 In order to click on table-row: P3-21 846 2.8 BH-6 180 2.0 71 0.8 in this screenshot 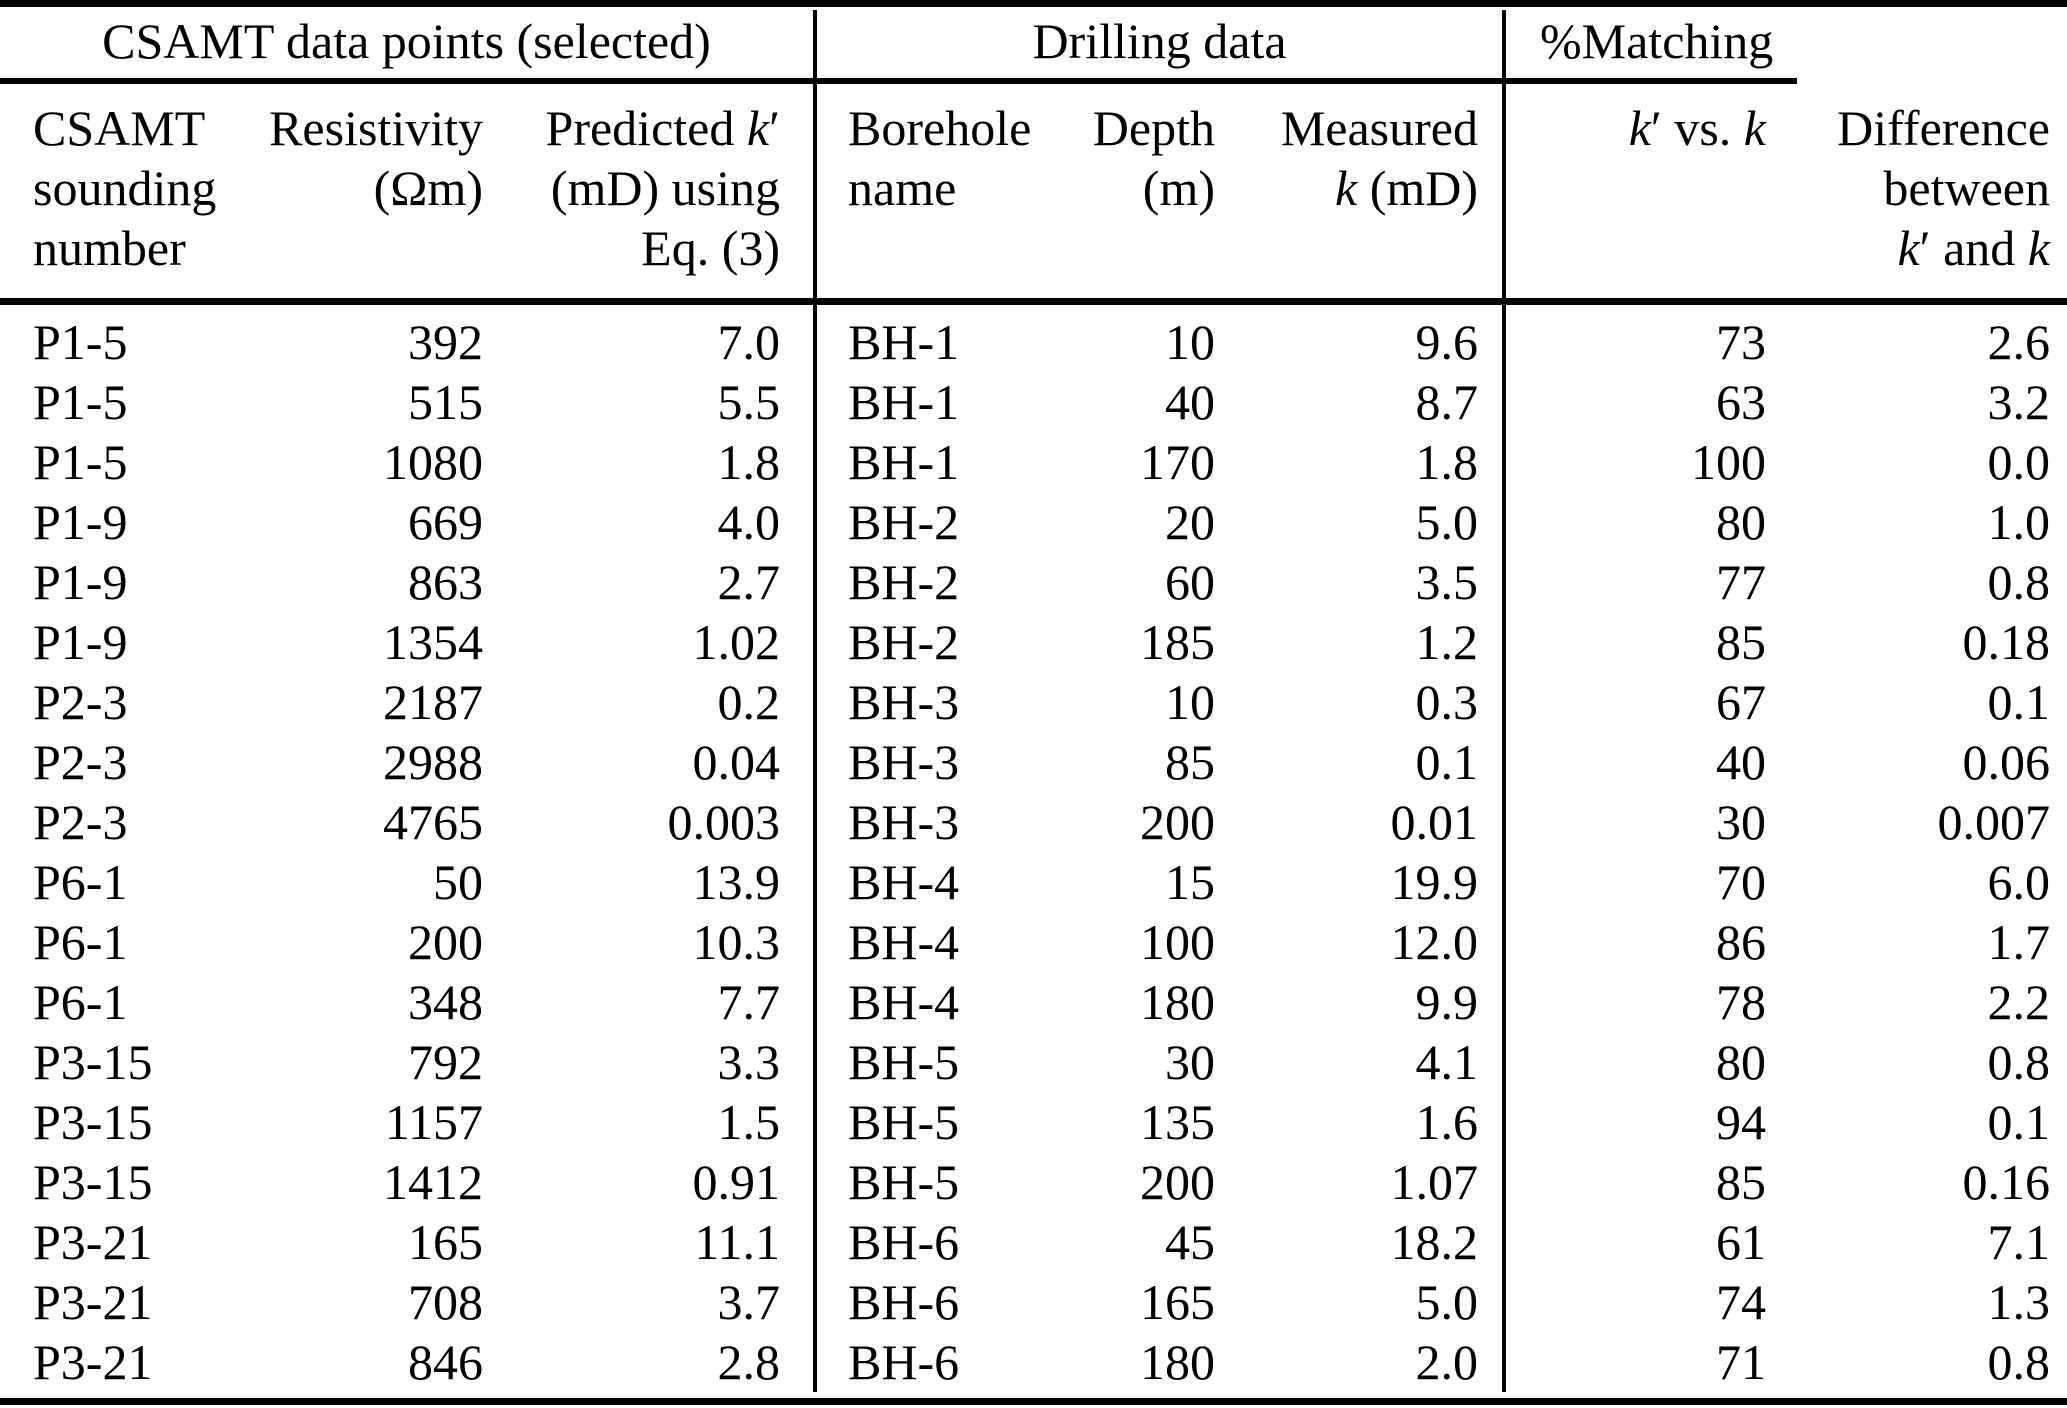, I will do `click(1025, 1362)`.